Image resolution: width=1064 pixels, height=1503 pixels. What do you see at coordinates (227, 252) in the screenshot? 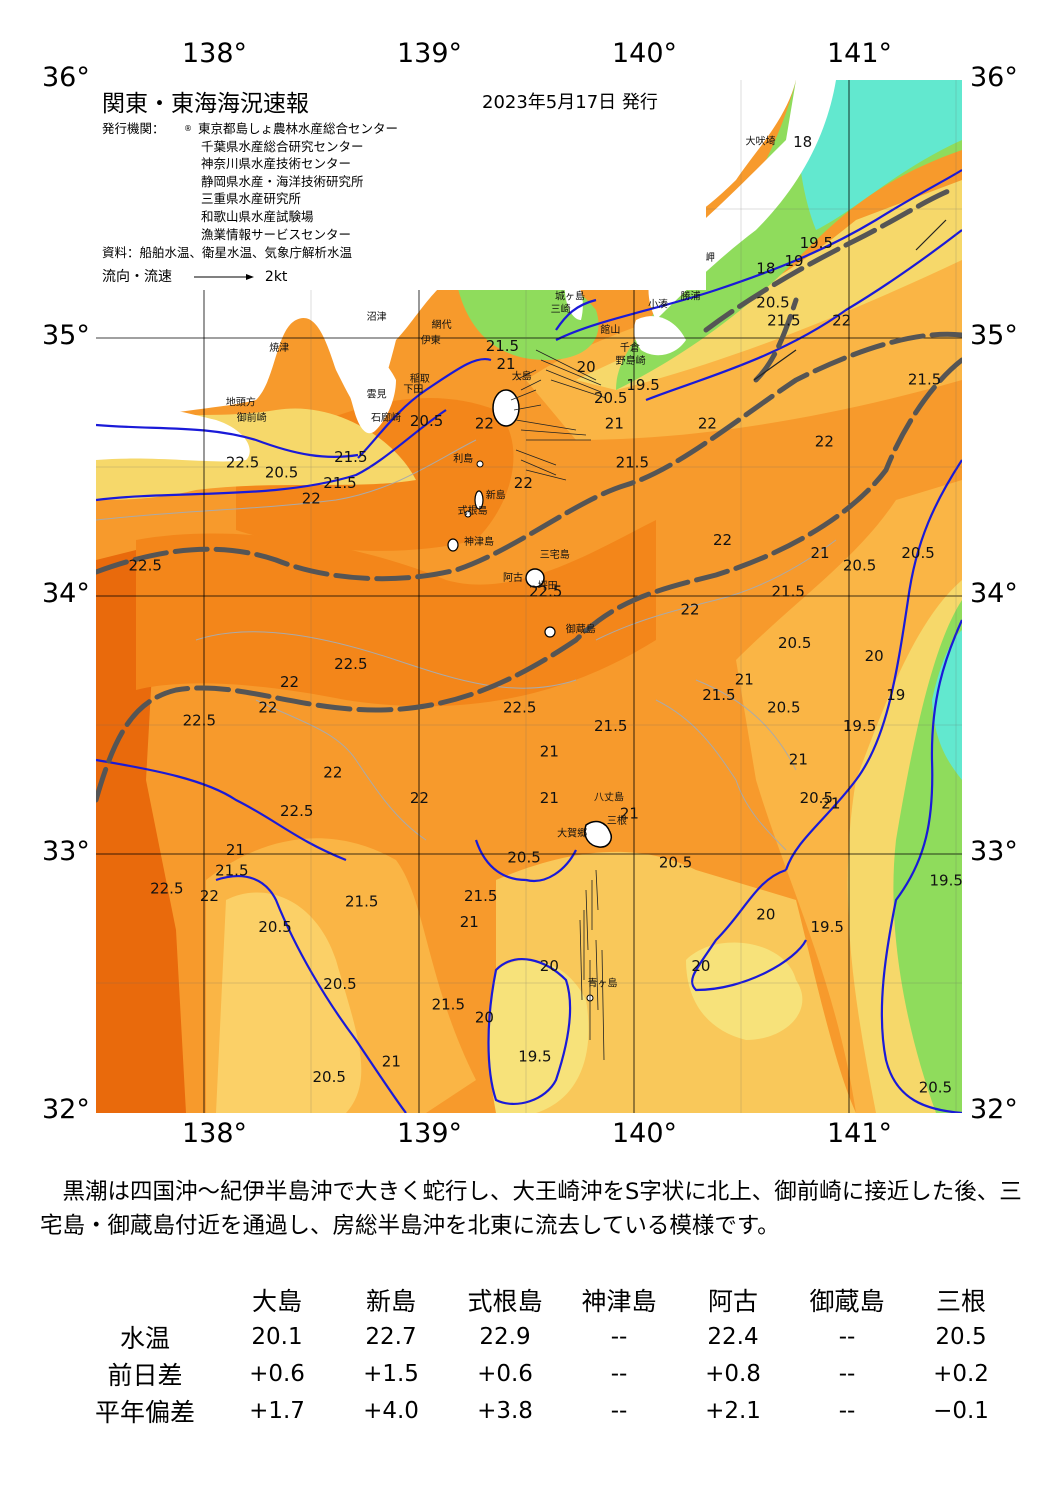
I see `data-source: 資料：船舶水温、衛星水温、気象庁解析水温` at bounding box center [227, 252].